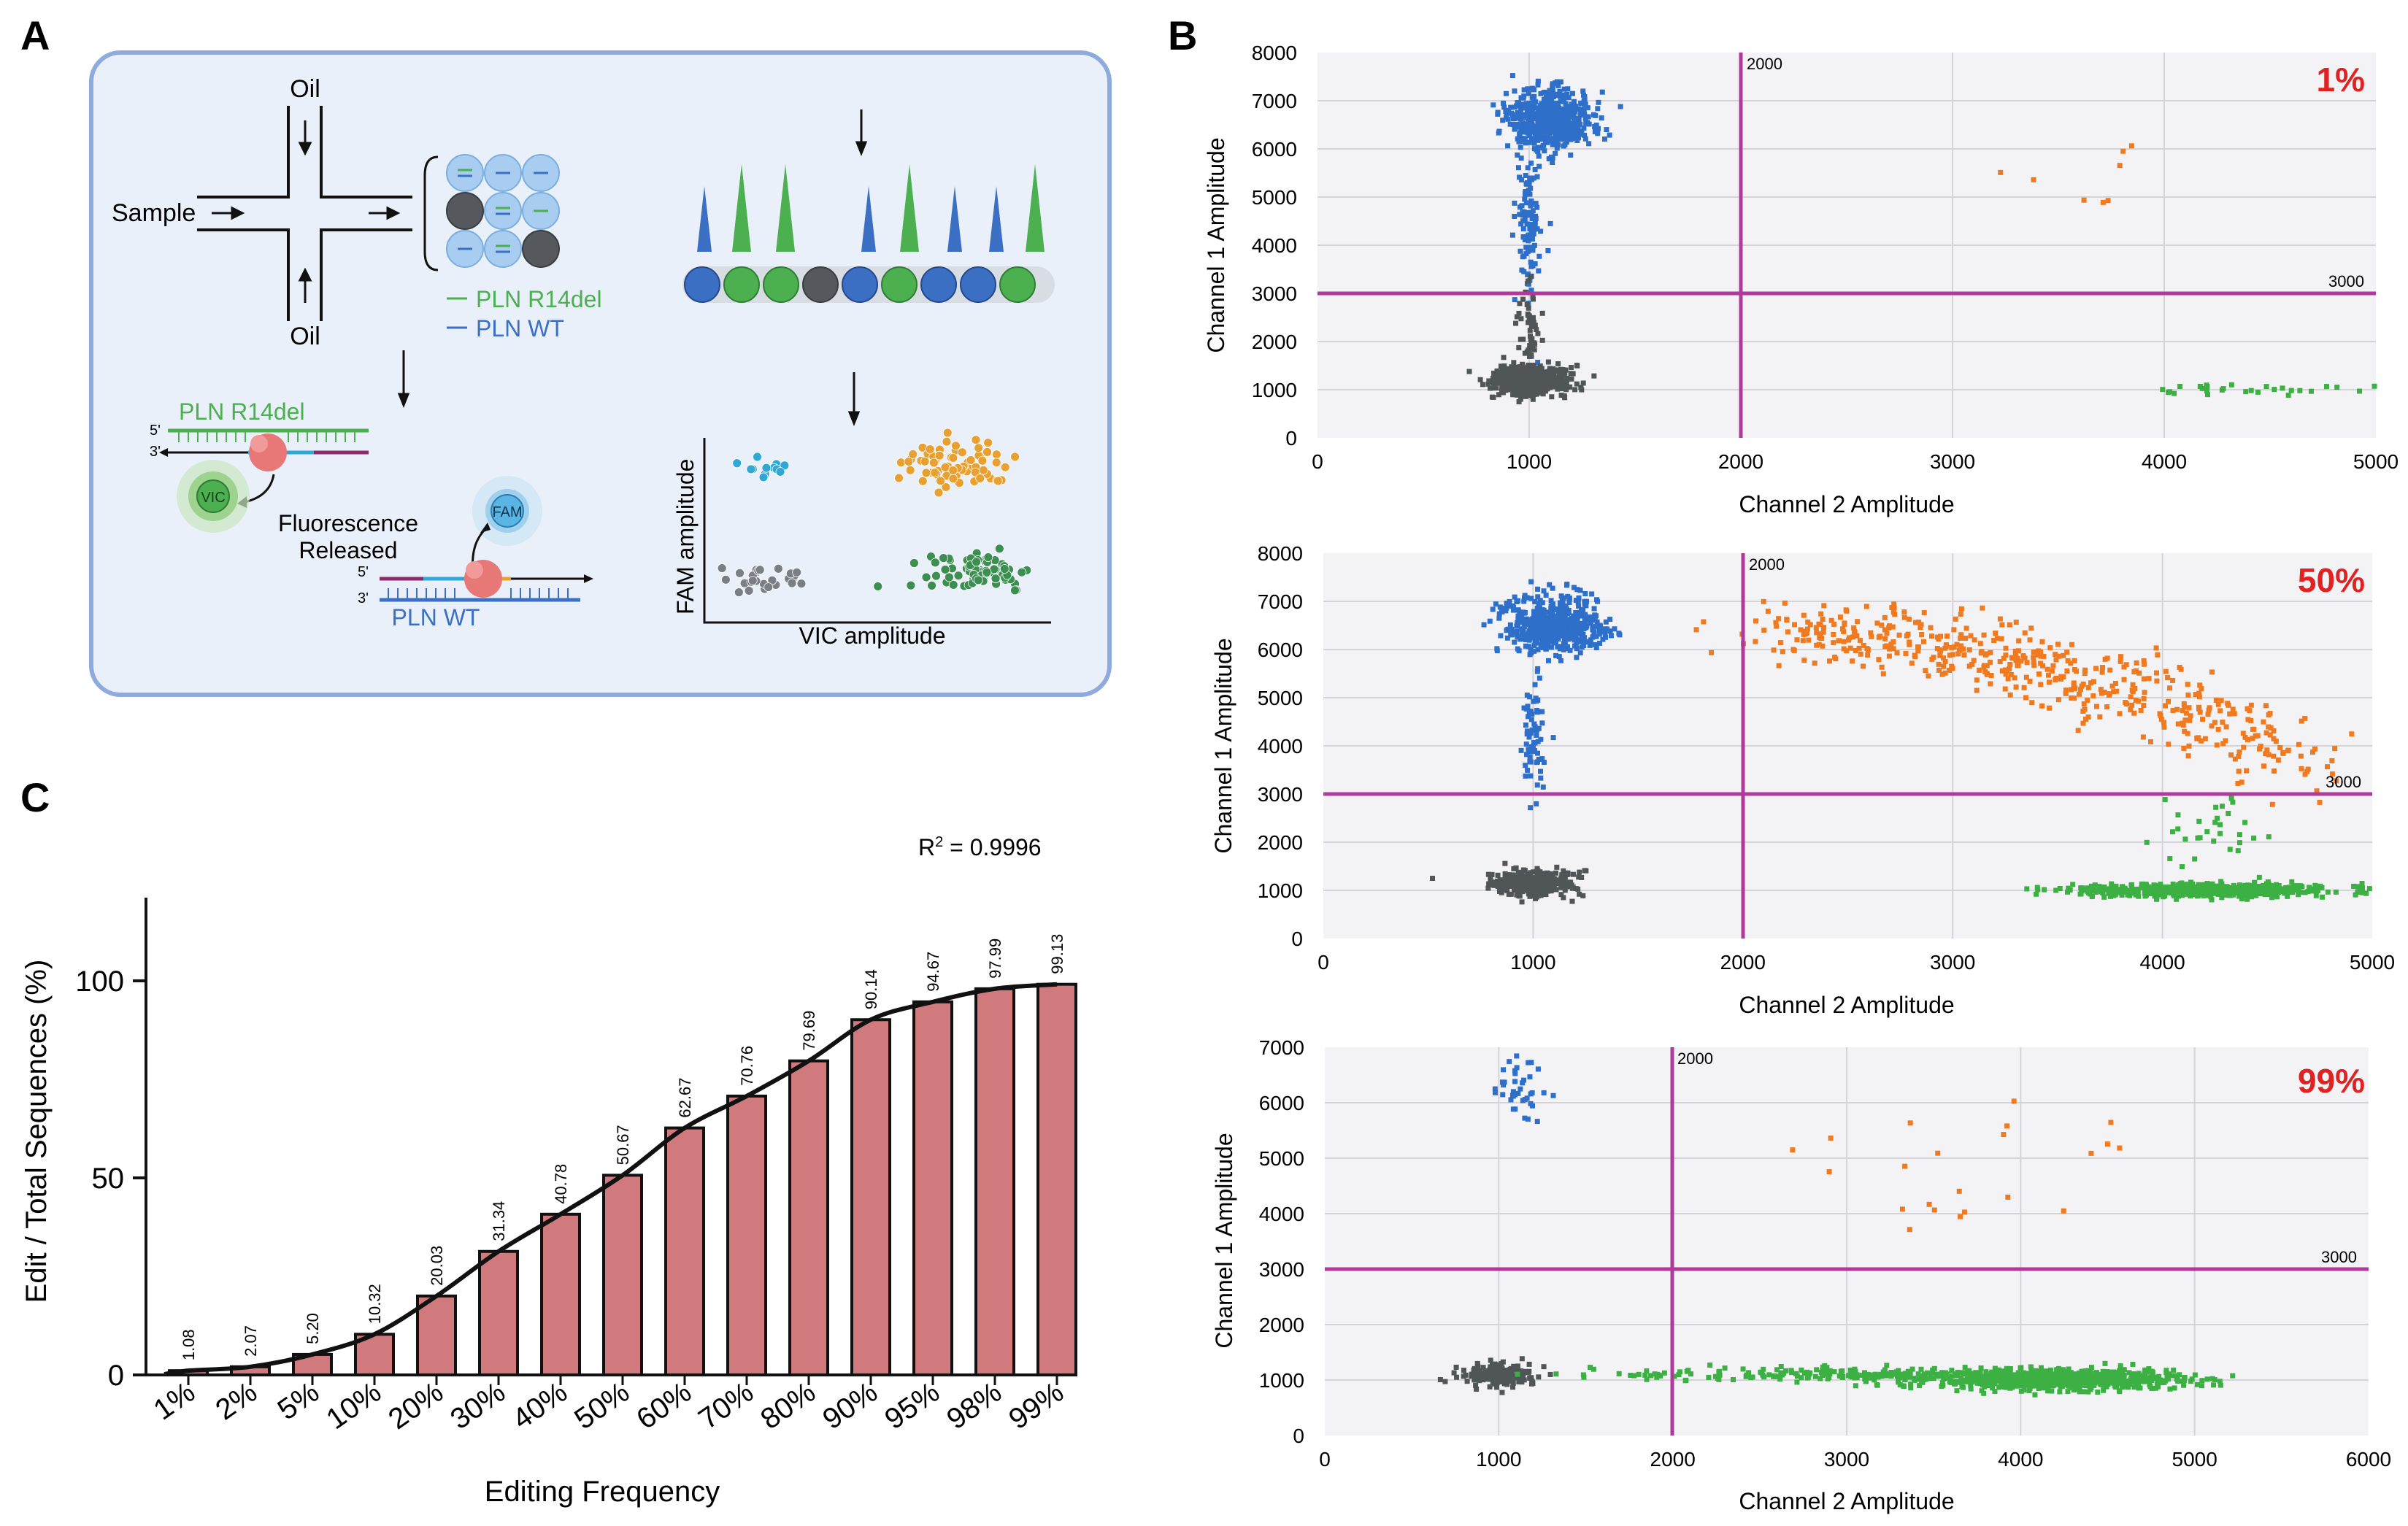 The width and height of the screenshot is (2408, 1526). I want to click on sample-label: Sample, so click(154, 213).